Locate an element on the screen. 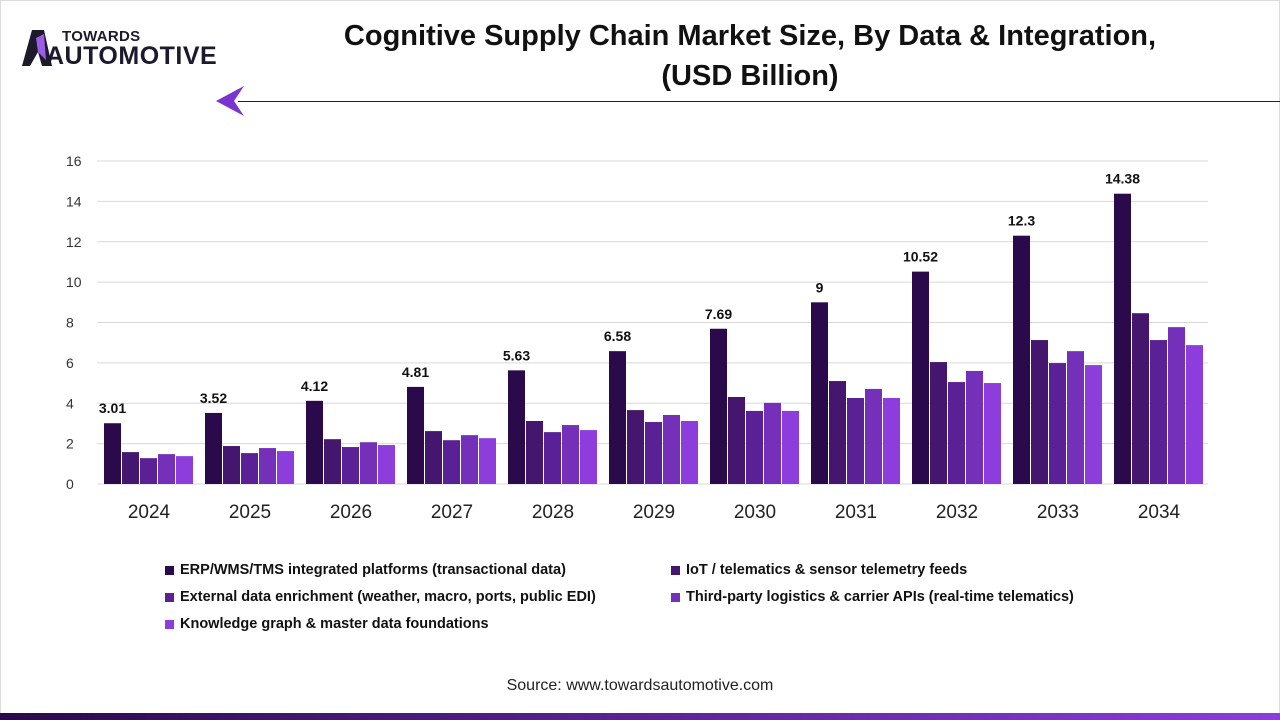 The width and height of the screenshot is (1280, 720). data-label: 4.81 is located at coordinates (415, 372).